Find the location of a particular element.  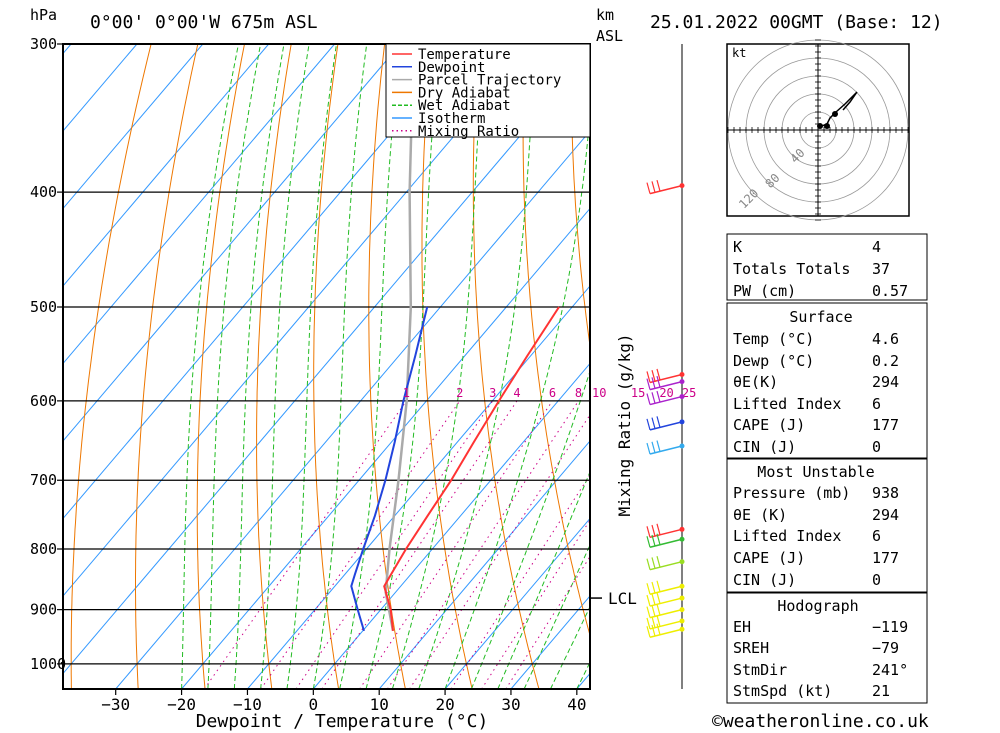

mixing-ratio-label: 6 is located at coordinates (552, 393).